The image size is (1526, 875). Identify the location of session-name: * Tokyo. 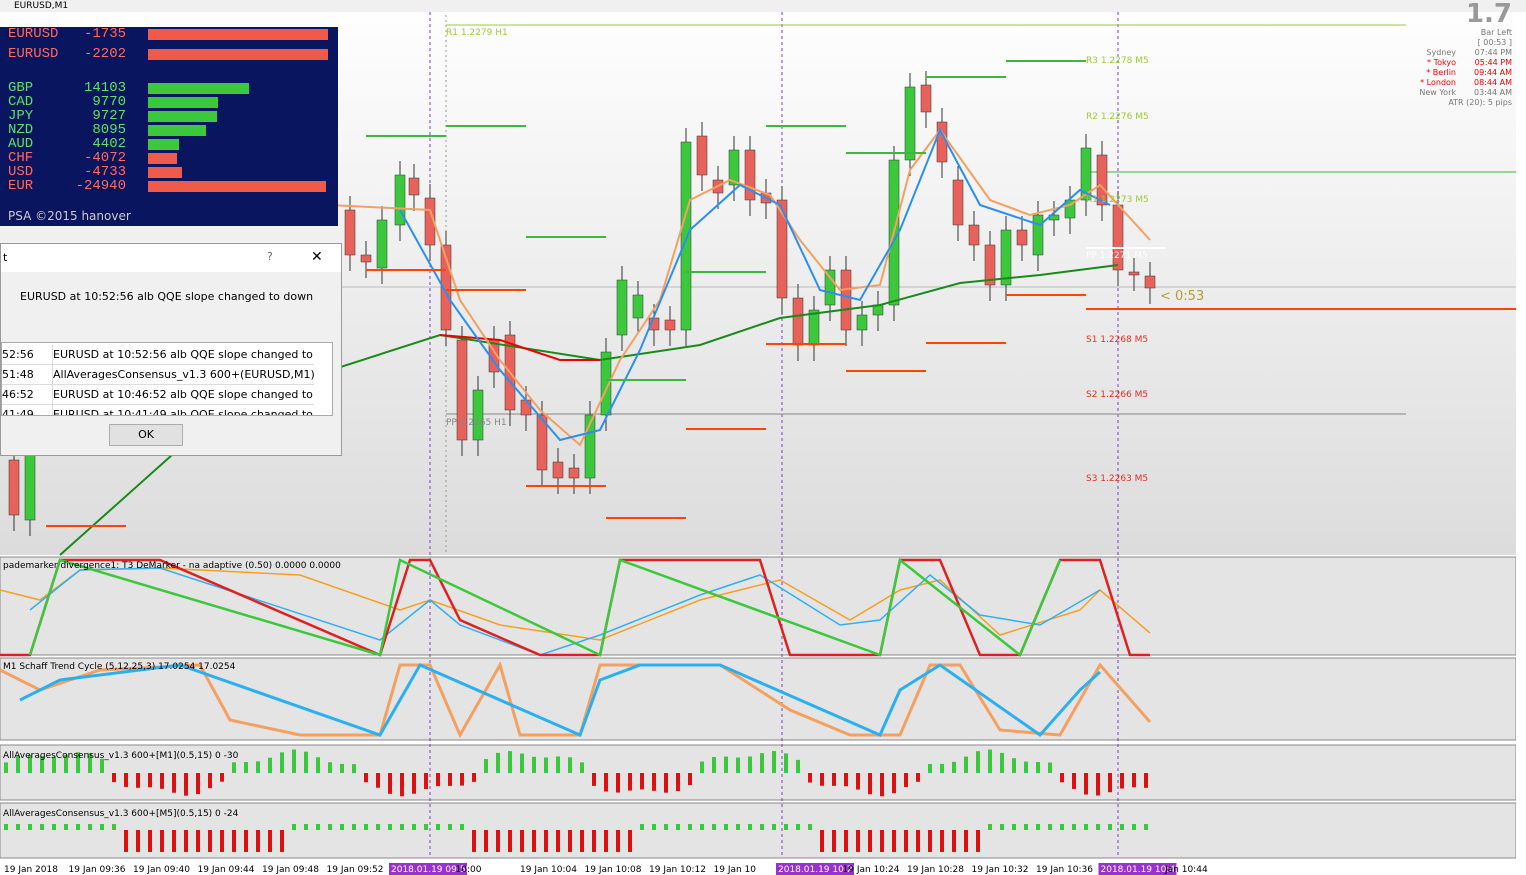
(1441, 62).